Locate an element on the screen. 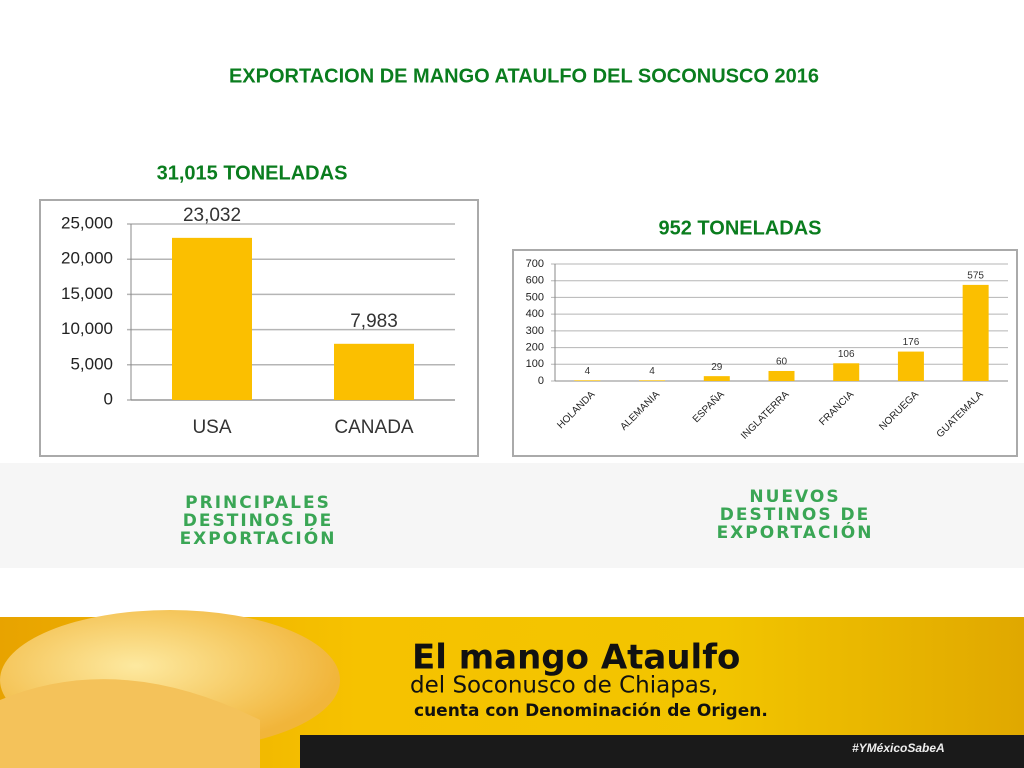 The height and width of the screenshot is (768, 1024). value-label: 106 is located at coordinates (846, 354).